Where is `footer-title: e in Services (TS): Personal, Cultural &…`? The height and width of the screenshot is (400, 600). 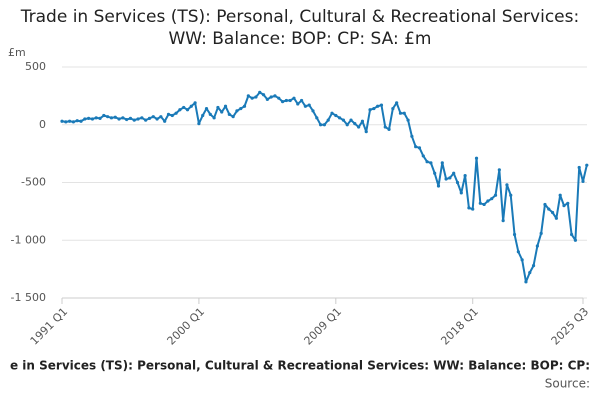 footer-title: e in Services (TS): Personal, Cultural &… is located at coordinates (300, 366).